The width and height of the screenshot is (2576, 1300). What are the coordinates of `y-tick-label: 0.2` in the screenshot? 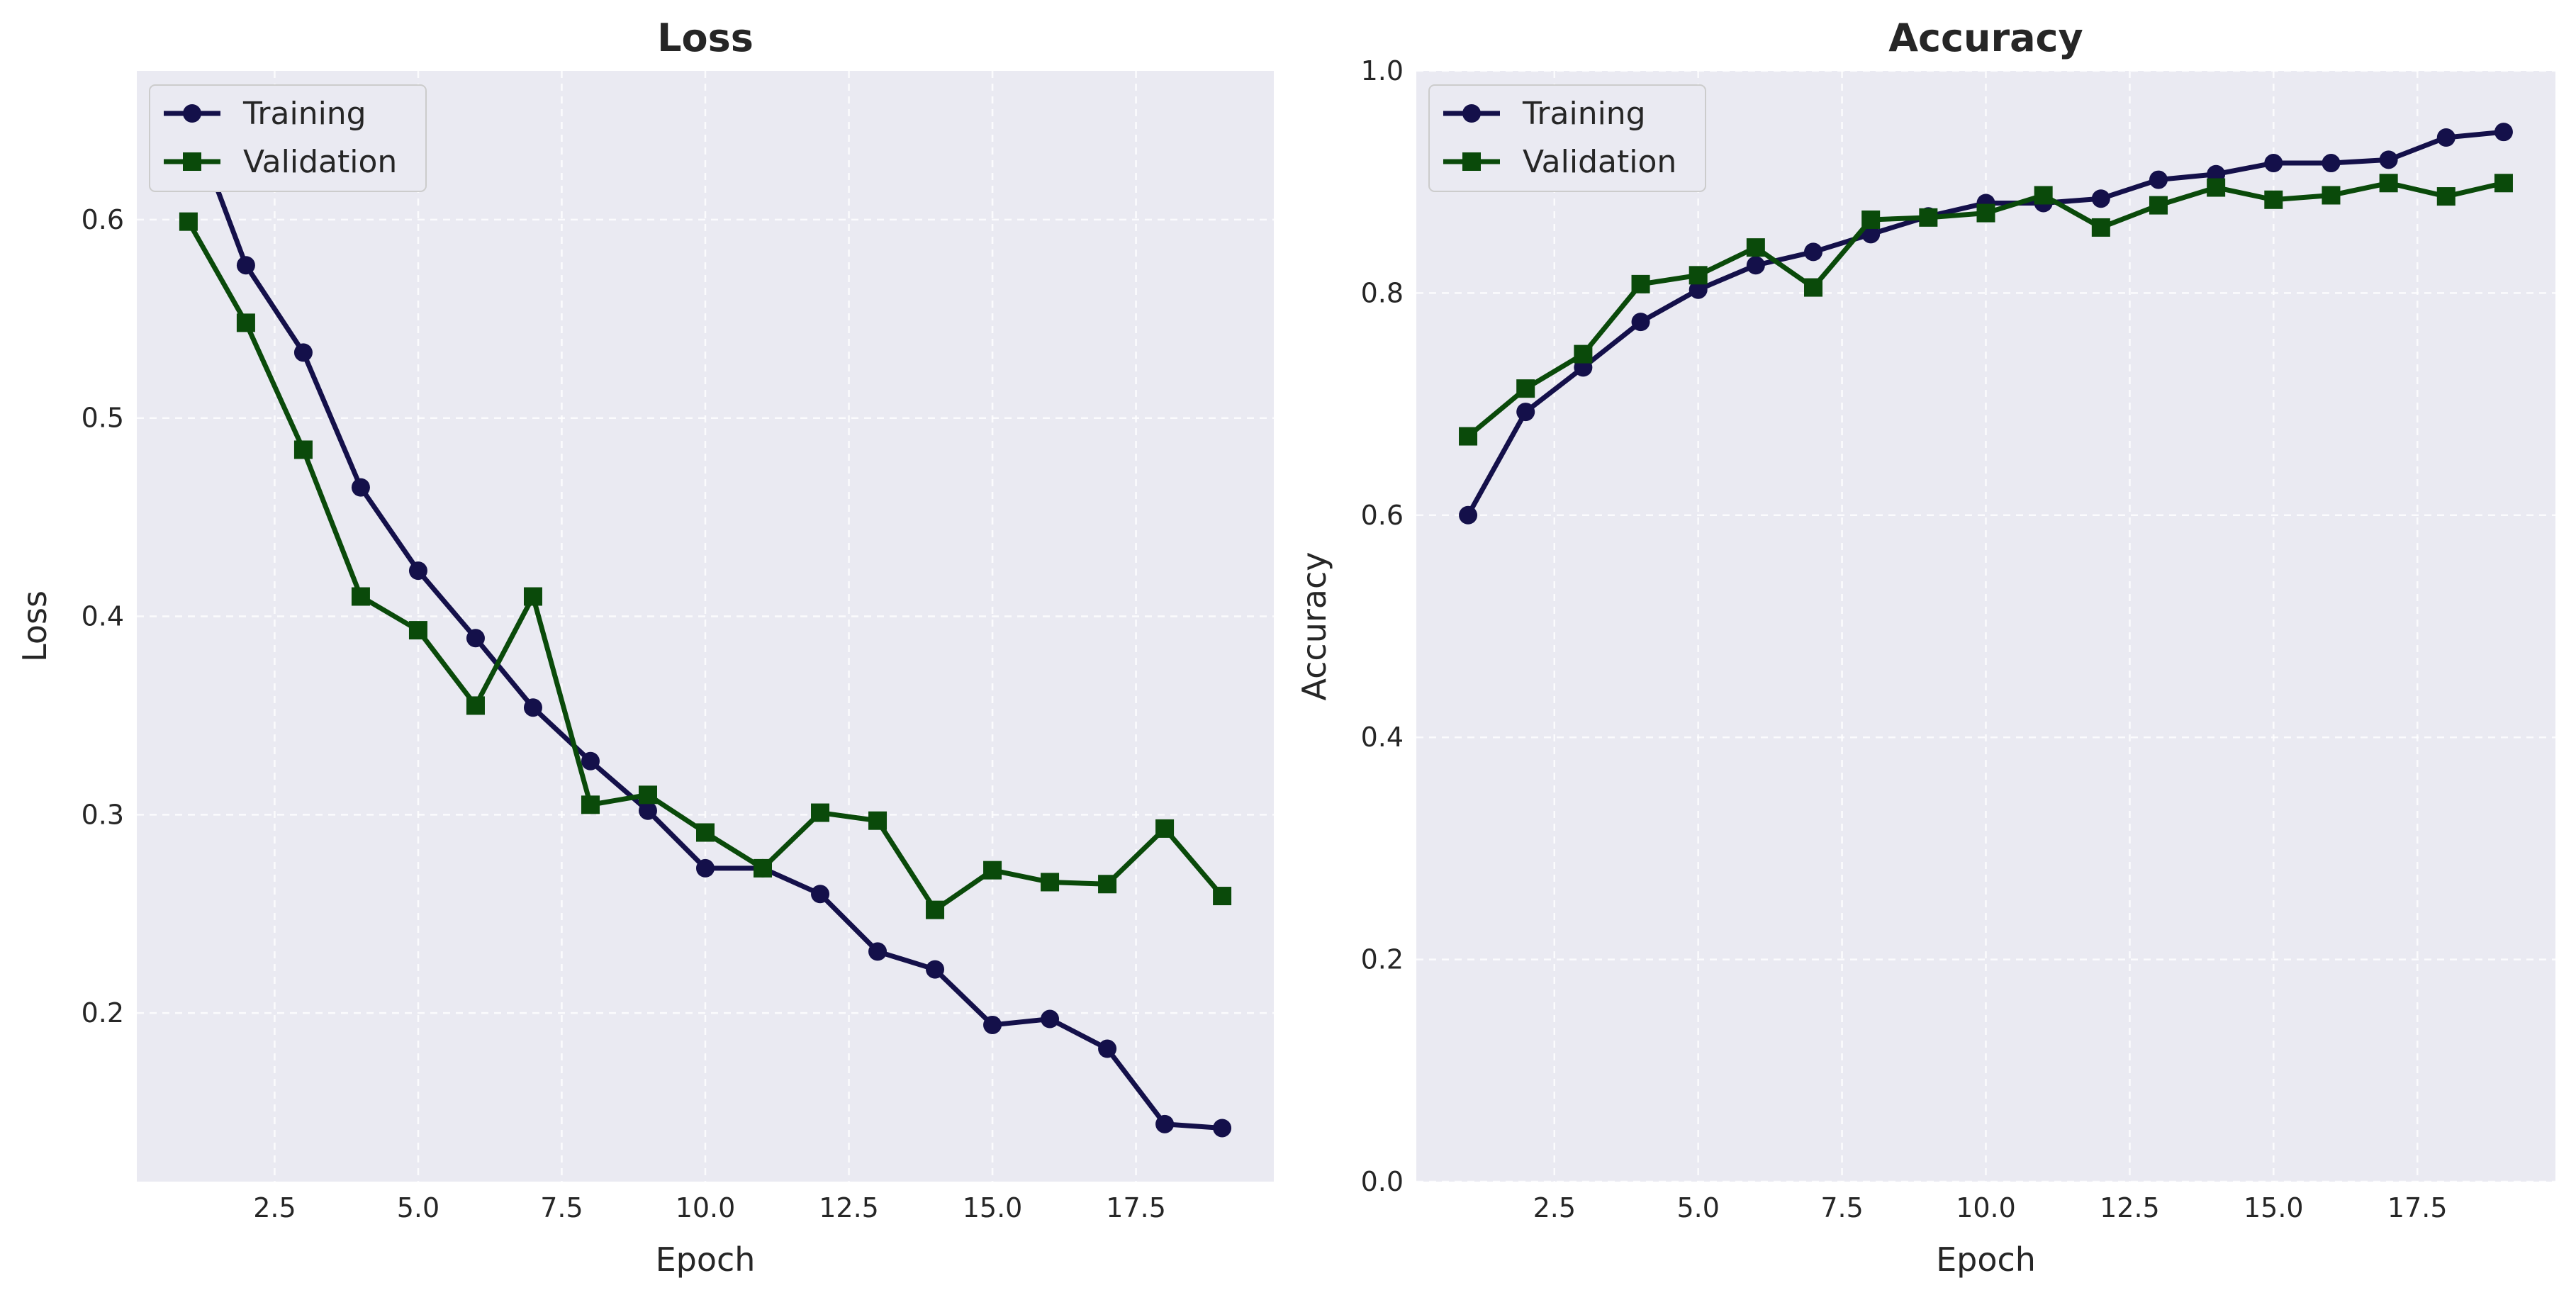 It's located at (103, 1013).